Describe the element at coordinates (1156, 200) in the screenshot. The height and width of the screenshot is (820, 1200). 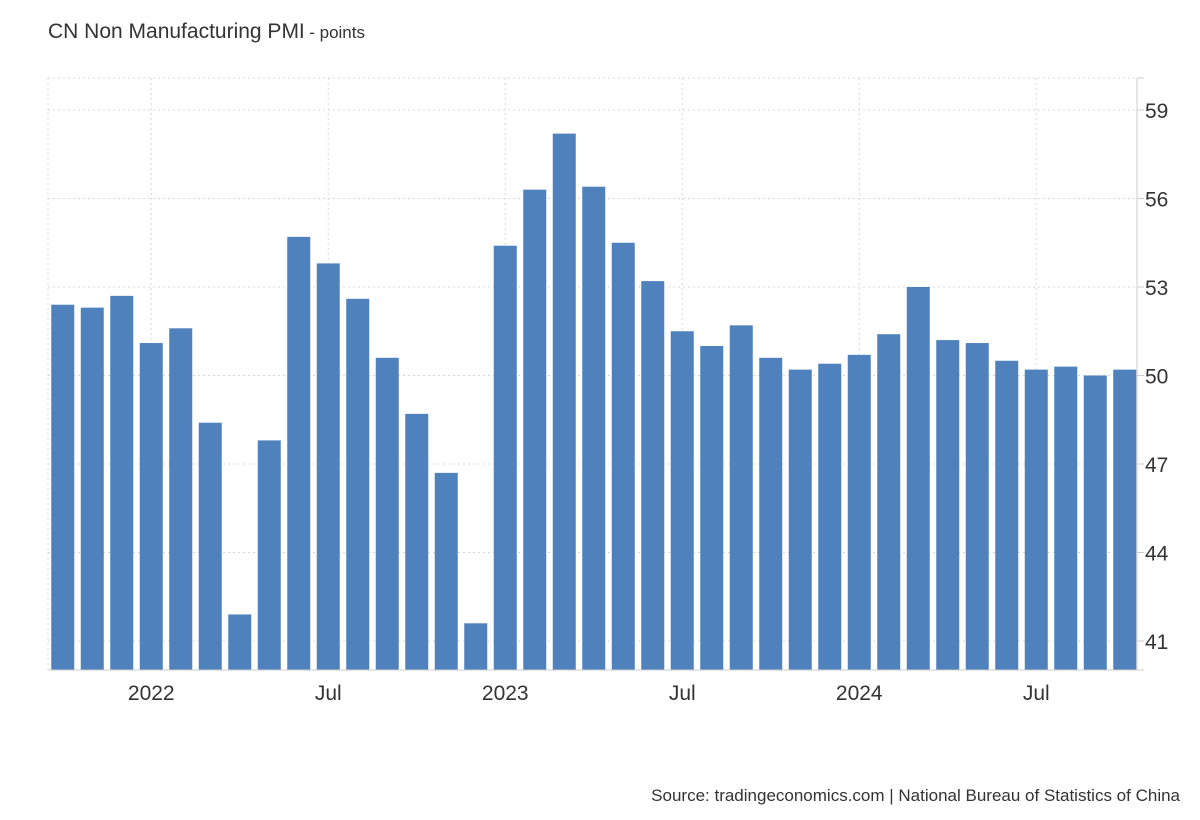
I see `y-tick-label: 56` at that location.